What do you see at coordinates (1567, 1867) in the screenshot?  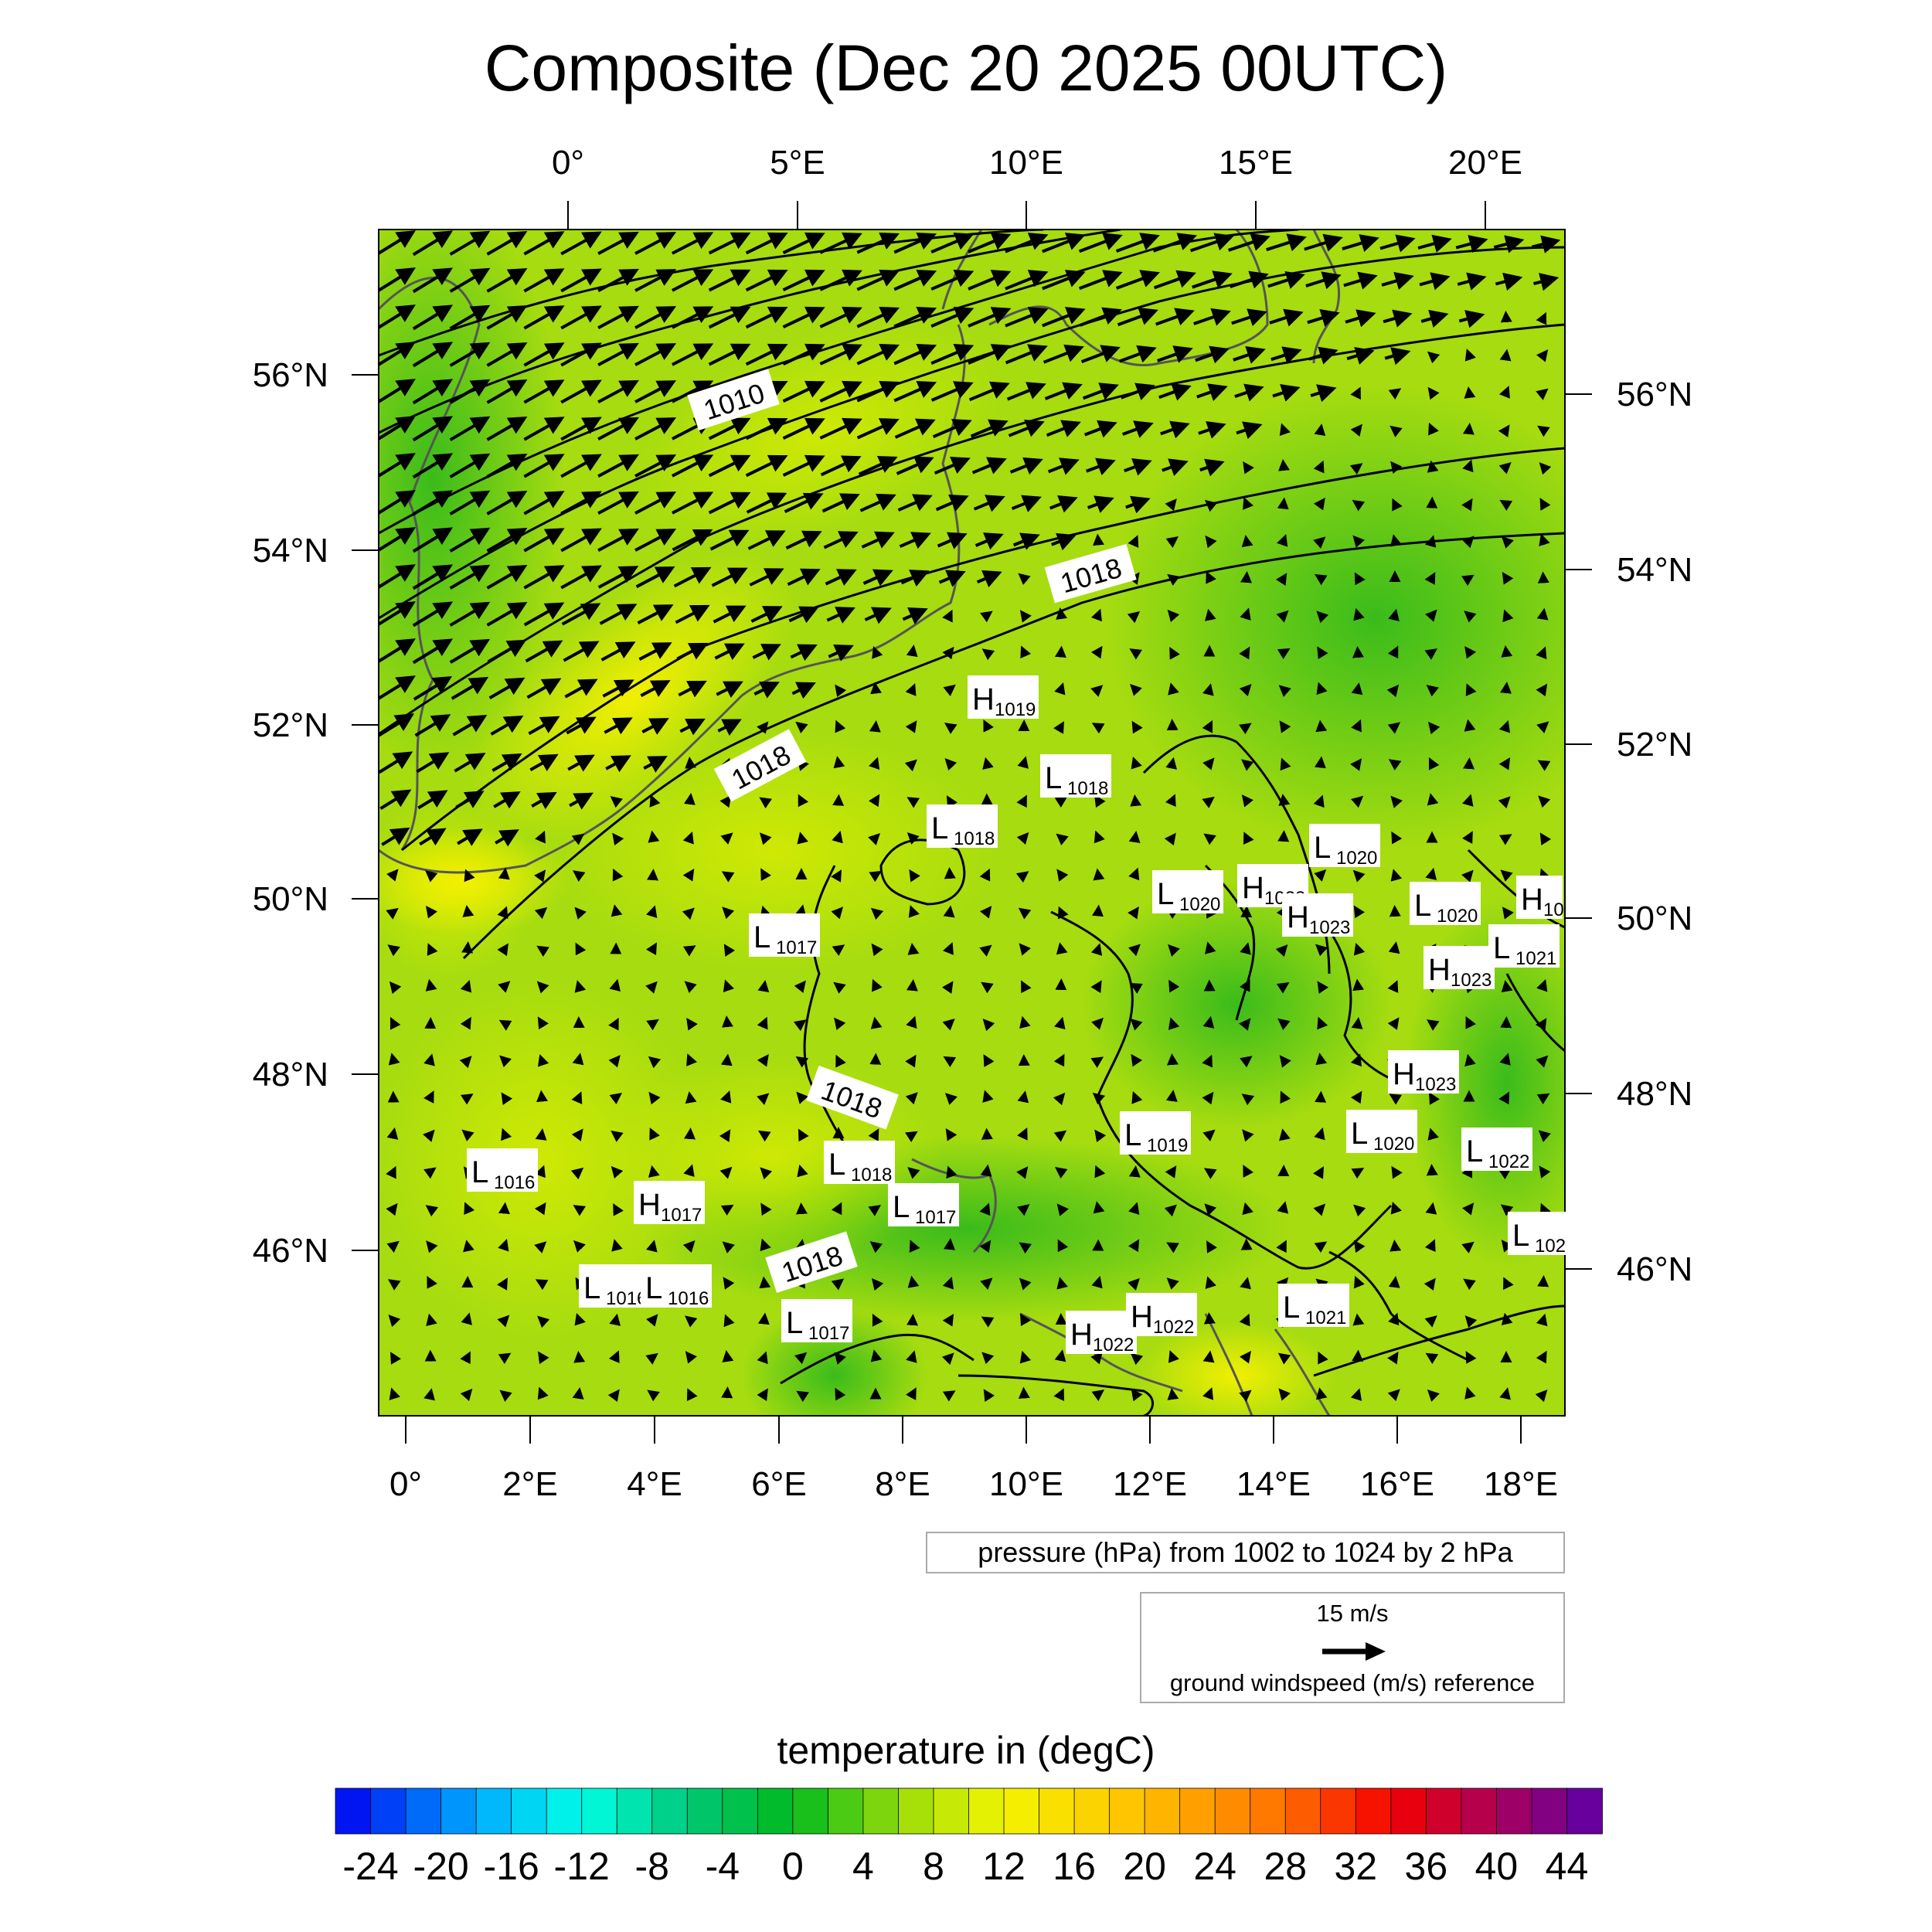 I see `colorbar-tick-label: 44` at bounding box center [1567, 1867].